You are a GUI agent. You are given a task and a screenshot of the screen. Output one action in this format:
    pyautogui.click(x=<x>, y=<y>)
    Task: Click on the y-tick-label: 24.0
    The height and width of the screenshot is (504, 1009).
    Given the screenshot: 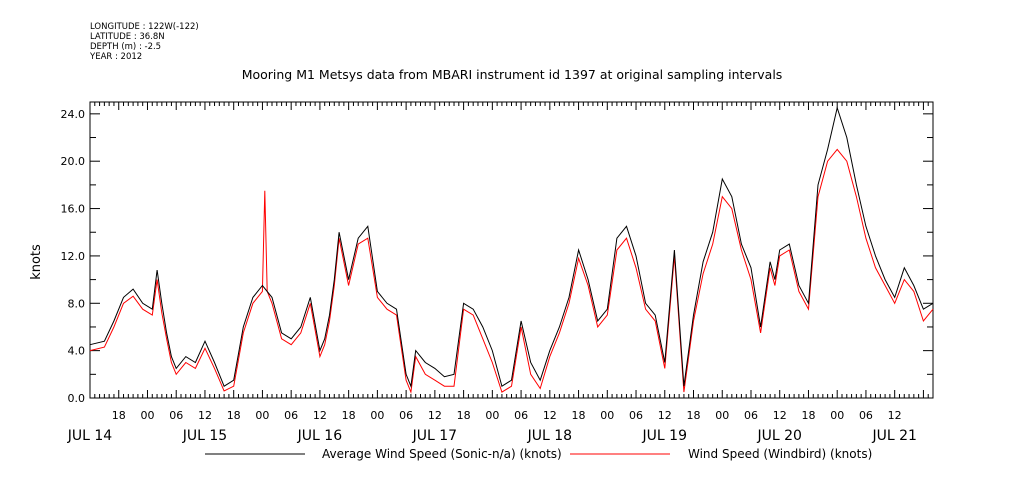 What is the action you would take?
    pyautogui.click(x=73, y=114)
    